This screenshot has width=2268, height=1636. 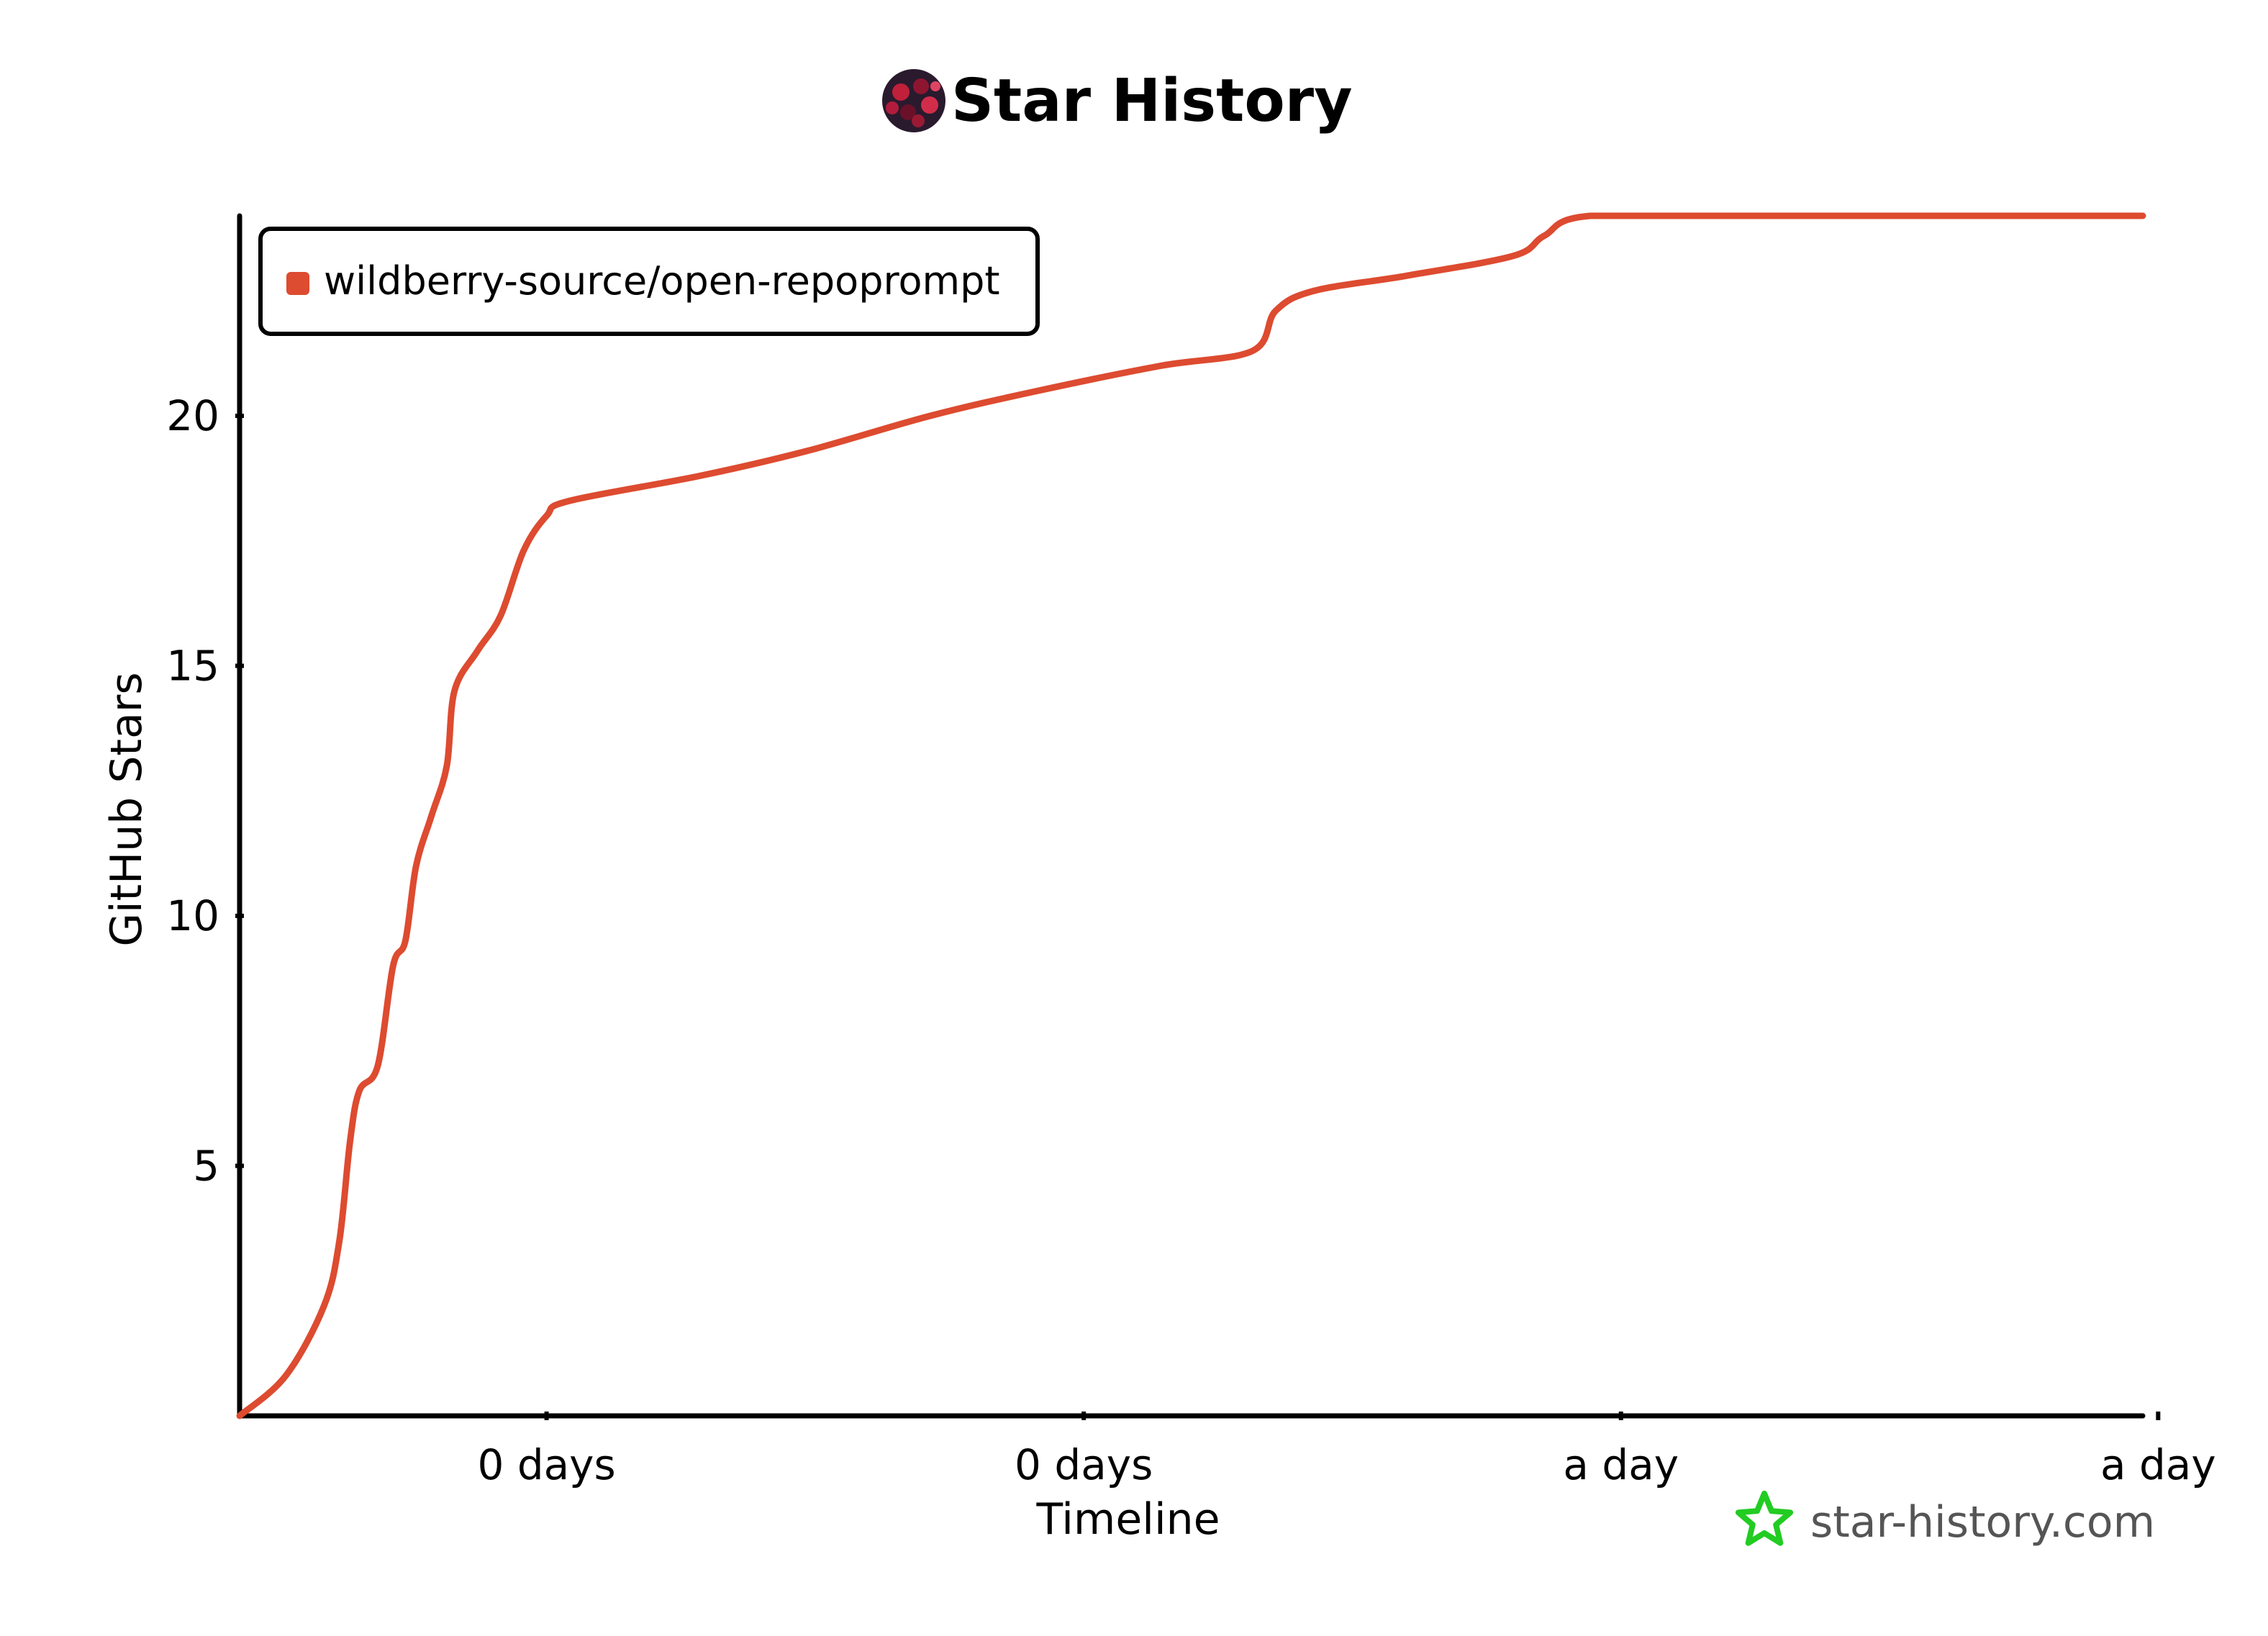 What do you see at coordinates (205, 791) in the screenshot?
I see `y-axis-ticks: 5 10 15 20` at bounding box center [205, 791].